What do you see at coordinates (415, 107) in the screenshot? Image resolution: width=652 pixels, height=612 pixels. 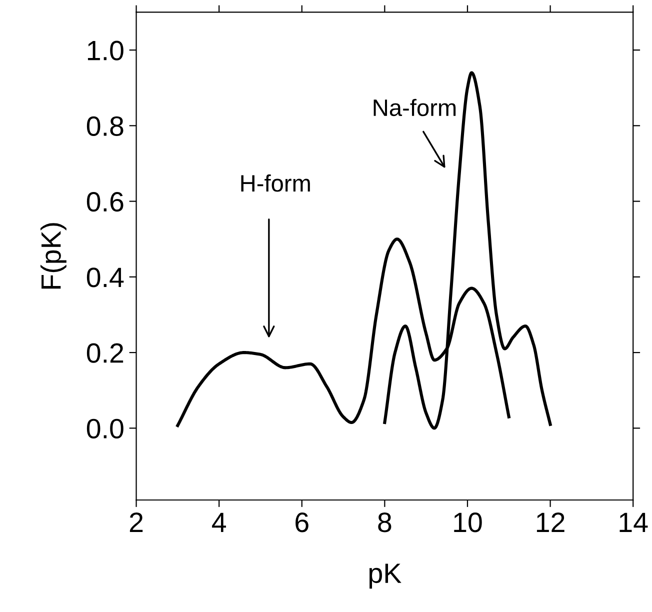 I see `annotation: Na-form` at bounding box center [415, 107].